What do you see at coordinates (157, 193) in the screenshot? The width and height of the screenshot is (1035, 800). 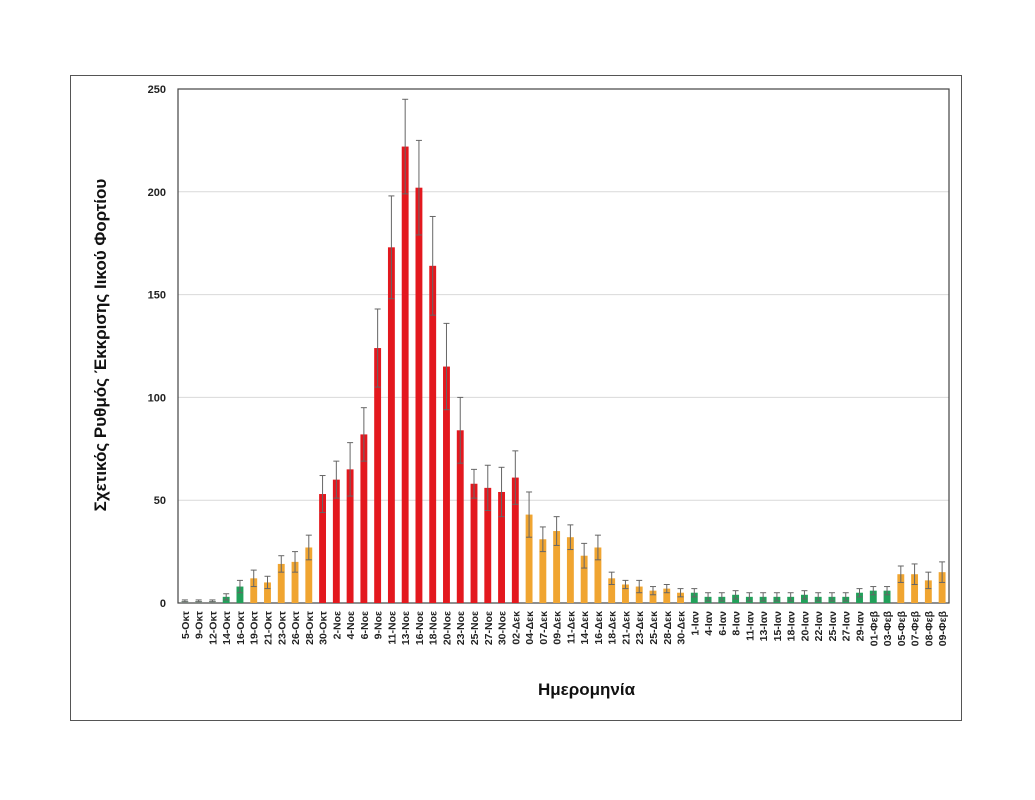 I see `y-tick-label: 200` at bounding box center [157, 193].